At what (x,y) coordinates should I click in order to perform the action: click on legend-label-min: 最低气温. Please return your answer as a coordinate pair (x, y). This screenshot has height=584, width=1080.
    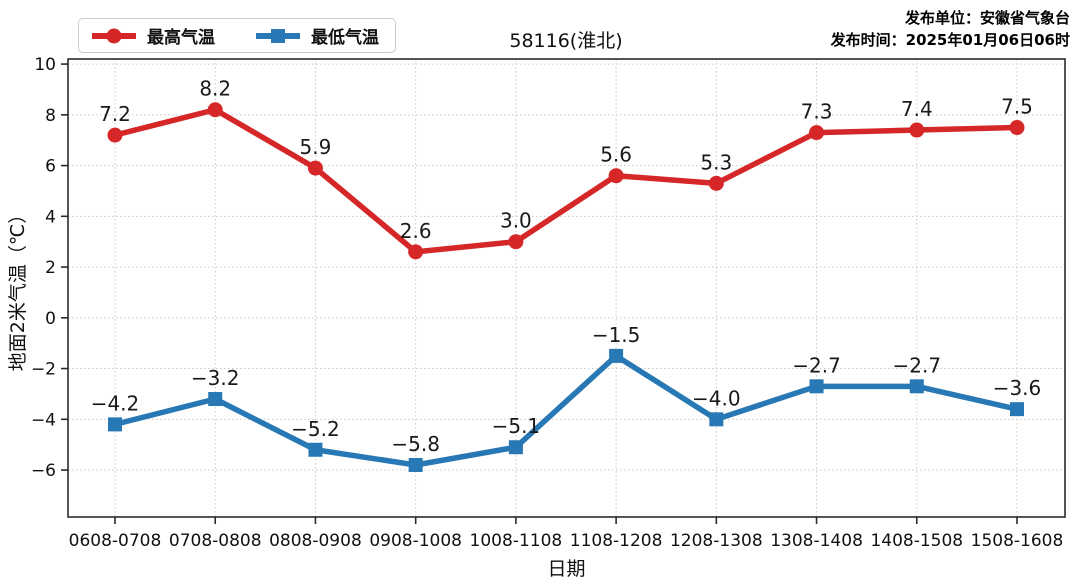
    Looking at the image, I should click on (345, 38).